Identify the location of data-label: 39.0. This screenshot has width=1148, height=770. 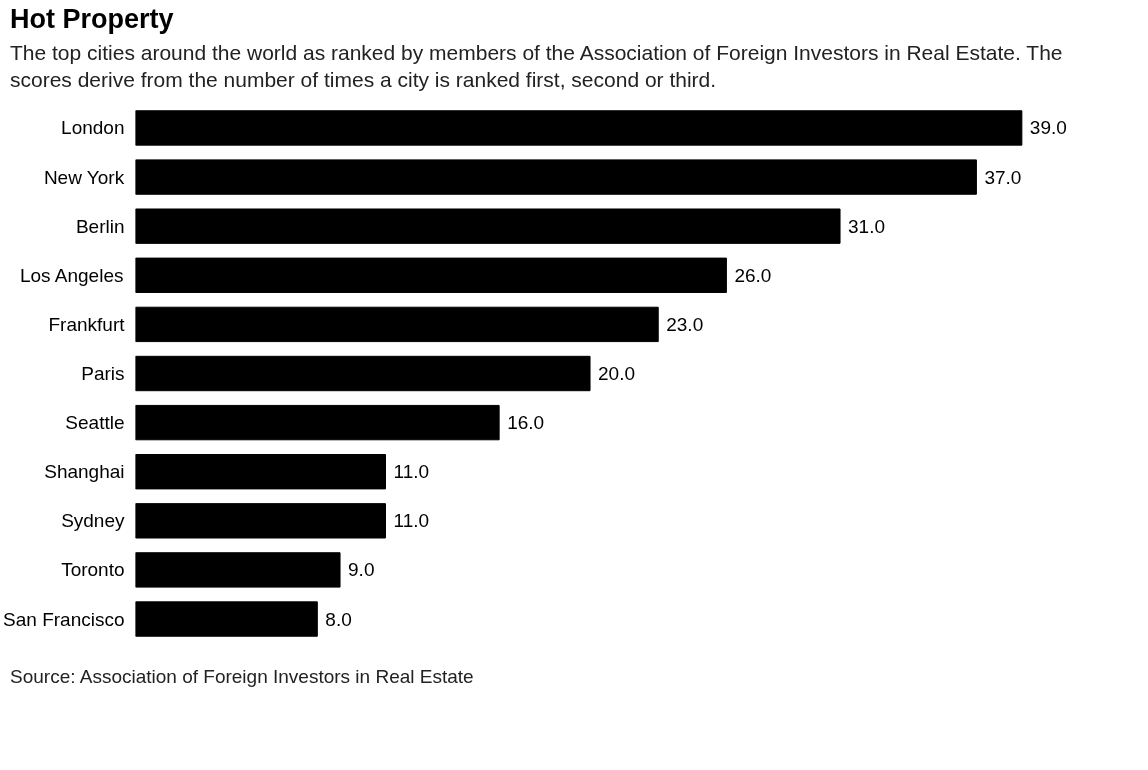
(1048, 128).